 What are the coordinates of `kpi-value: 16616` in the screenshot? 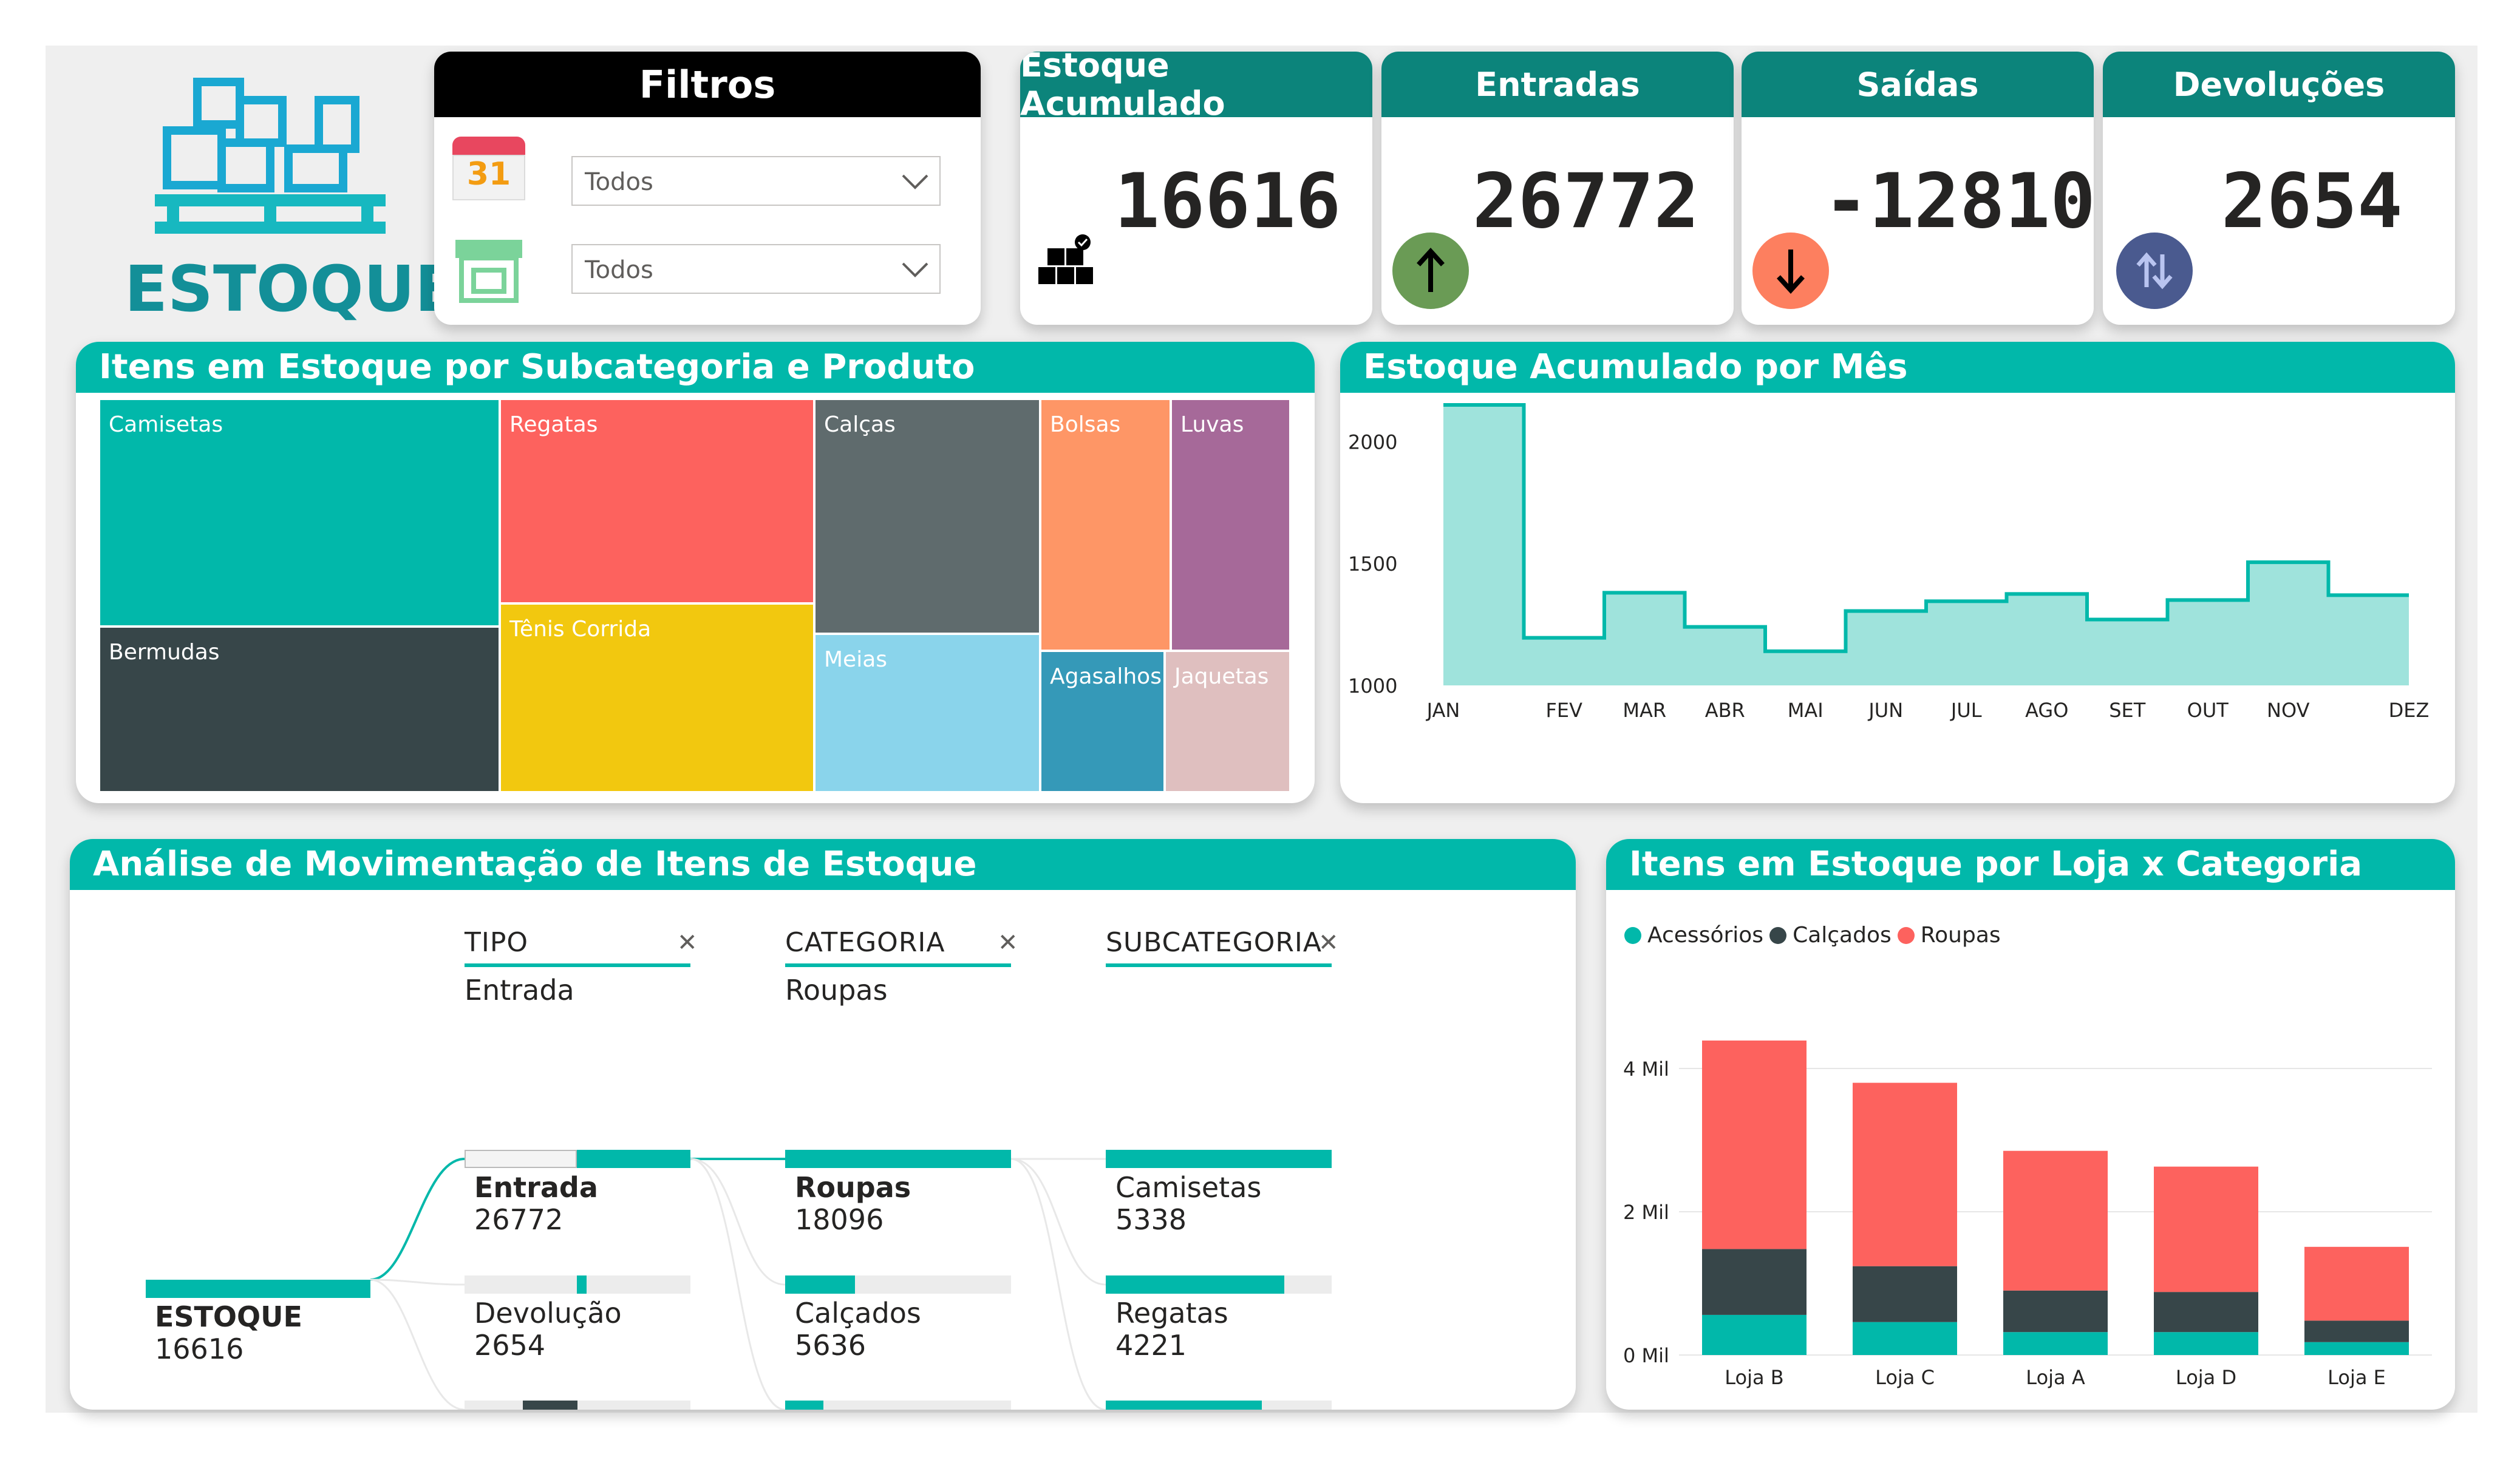 It's located at (1227, 201).